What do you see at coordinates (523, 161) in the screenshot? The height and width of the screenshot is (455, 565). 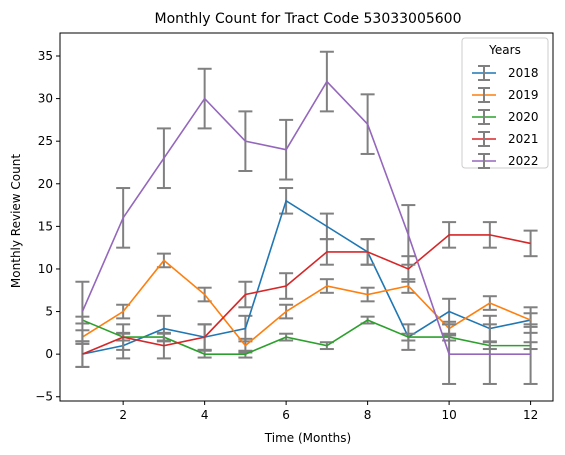 I see `legend-label: 2022` at bounding box center [523, 161].